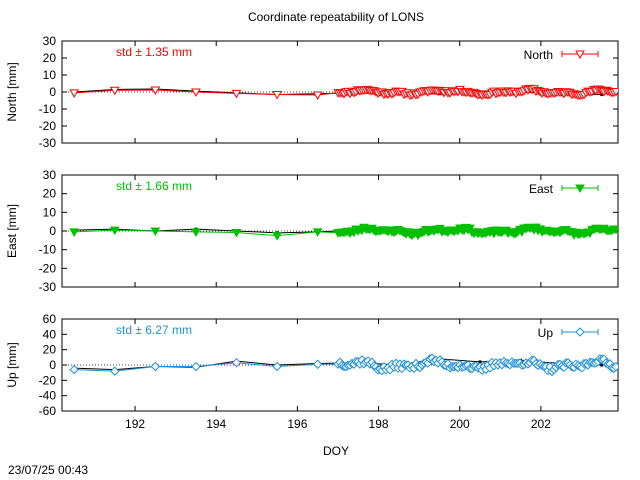 The image size is (640, 480). What do you see at coordinates (48, 380) in the screenshot?
I see `panel-up-ytick-label: -20` at bounding box center [48, 380].